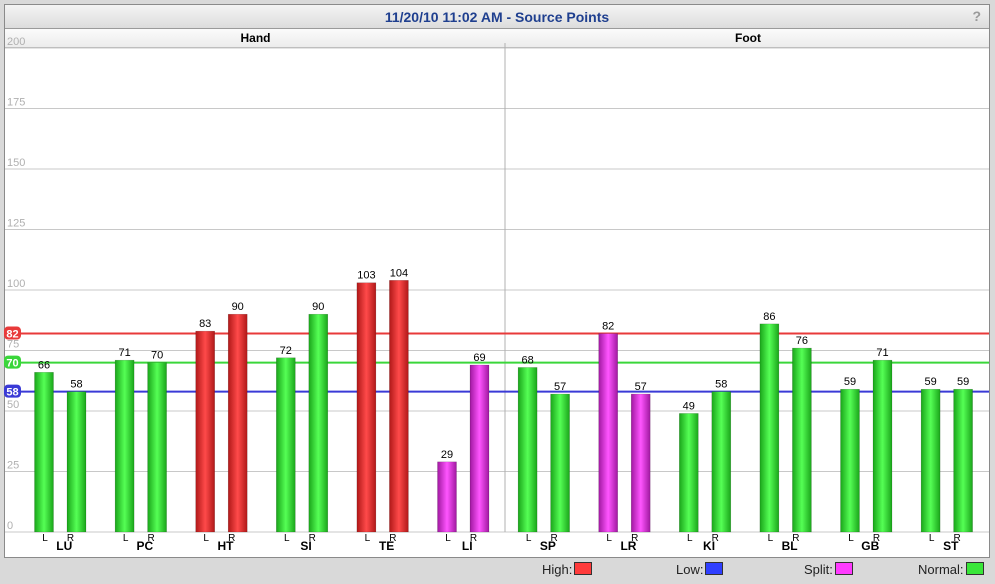 The height and width of the screenshot is (584, 995). I want to click on bar-pc-r, so click(157, 447).